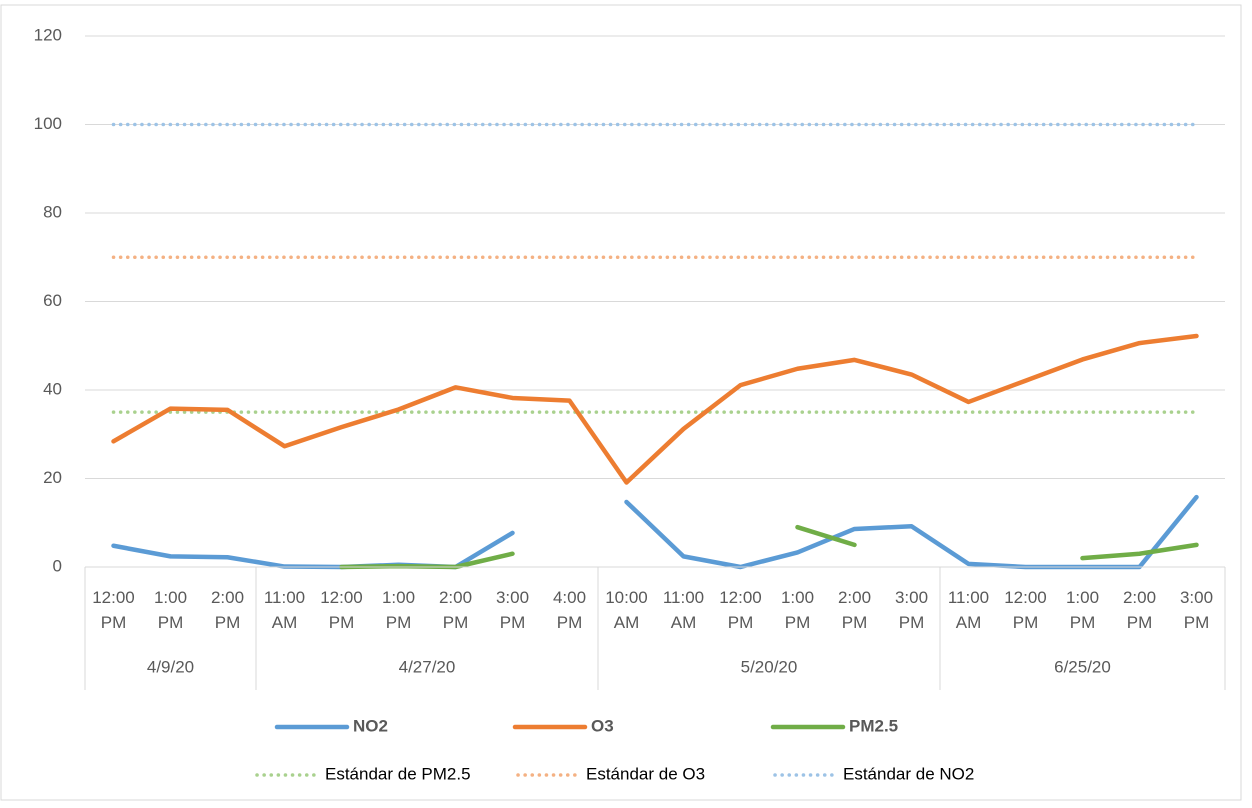 This screenshot has width=1252, height=808. I want to click on y-tick-label: 120, so click(48, 34).